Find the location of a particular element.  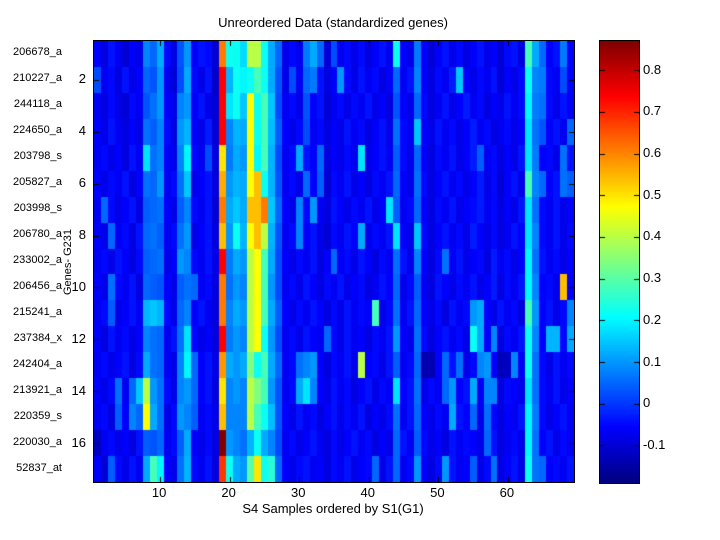

x-tick-label: 40 is located at coordinates (368, 492).